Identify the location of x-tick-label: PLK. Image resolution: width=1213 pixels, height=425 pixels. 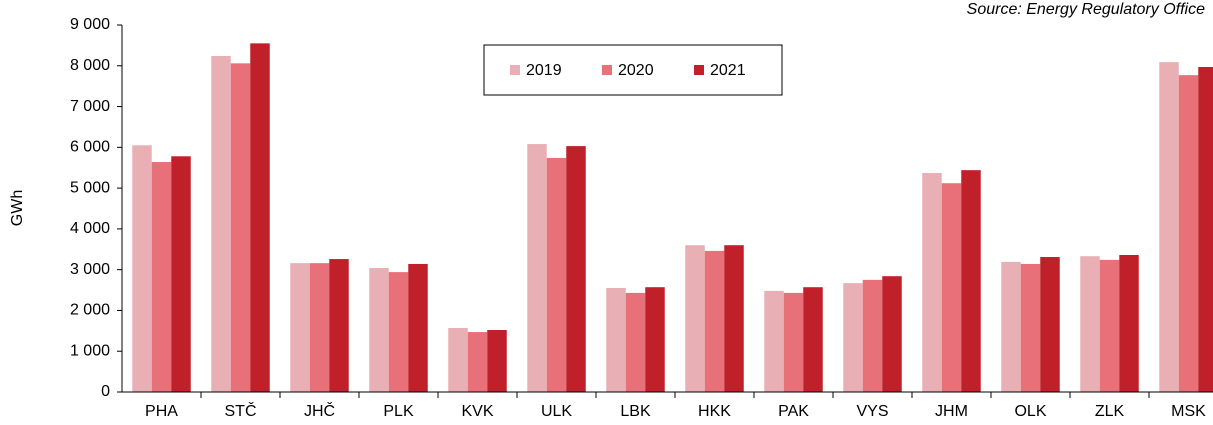
(398, 411).